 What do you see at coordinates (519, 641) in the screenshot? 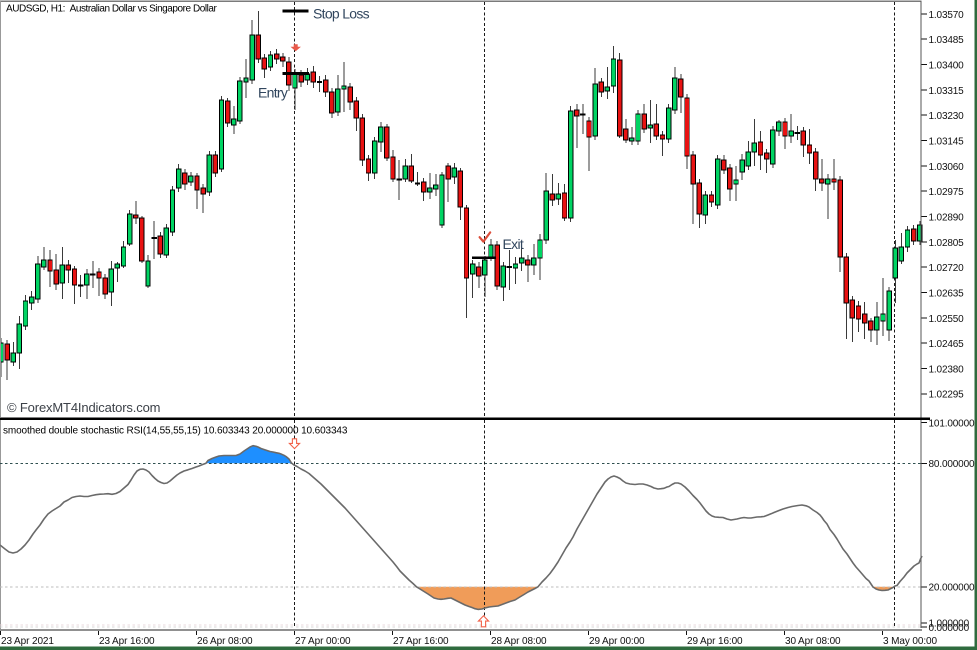
I see `svg-text: 28 Apr 08:00` at bounding box center [519, 641].